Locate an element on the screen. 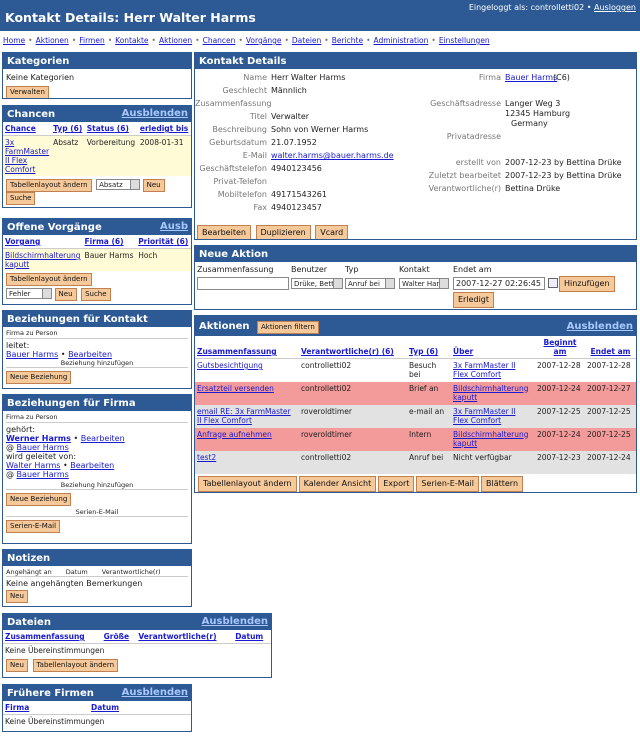 This screenshot has width=640, height=736. col-firma: Firma is located at coordinates (46, 708).